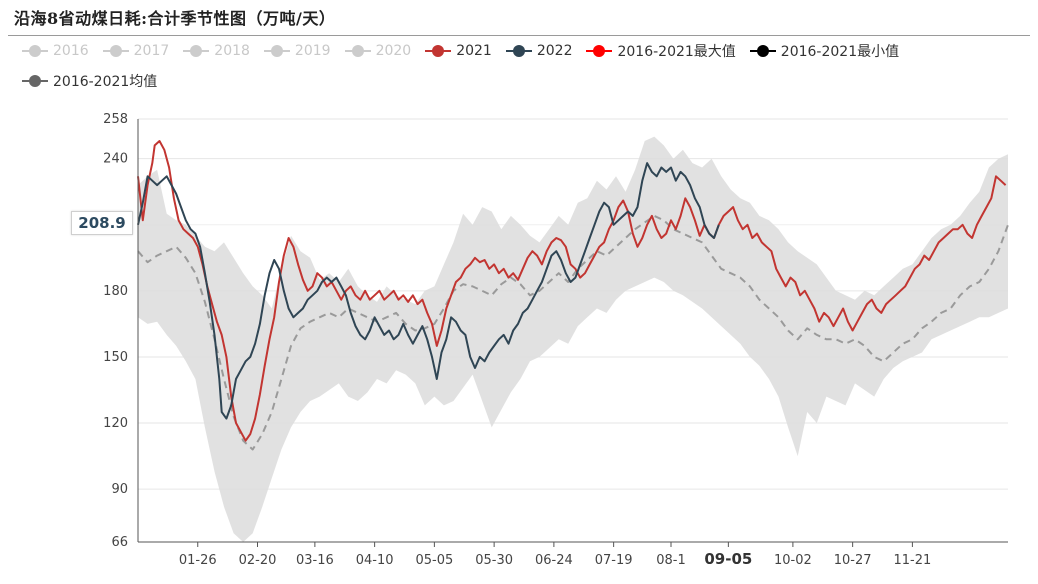 The image size is (1038, 584). What do you see at coordinates (913, 560) in the screenshot?
I see `x-tick-label: 11-21` at bounding box center [913, 560].